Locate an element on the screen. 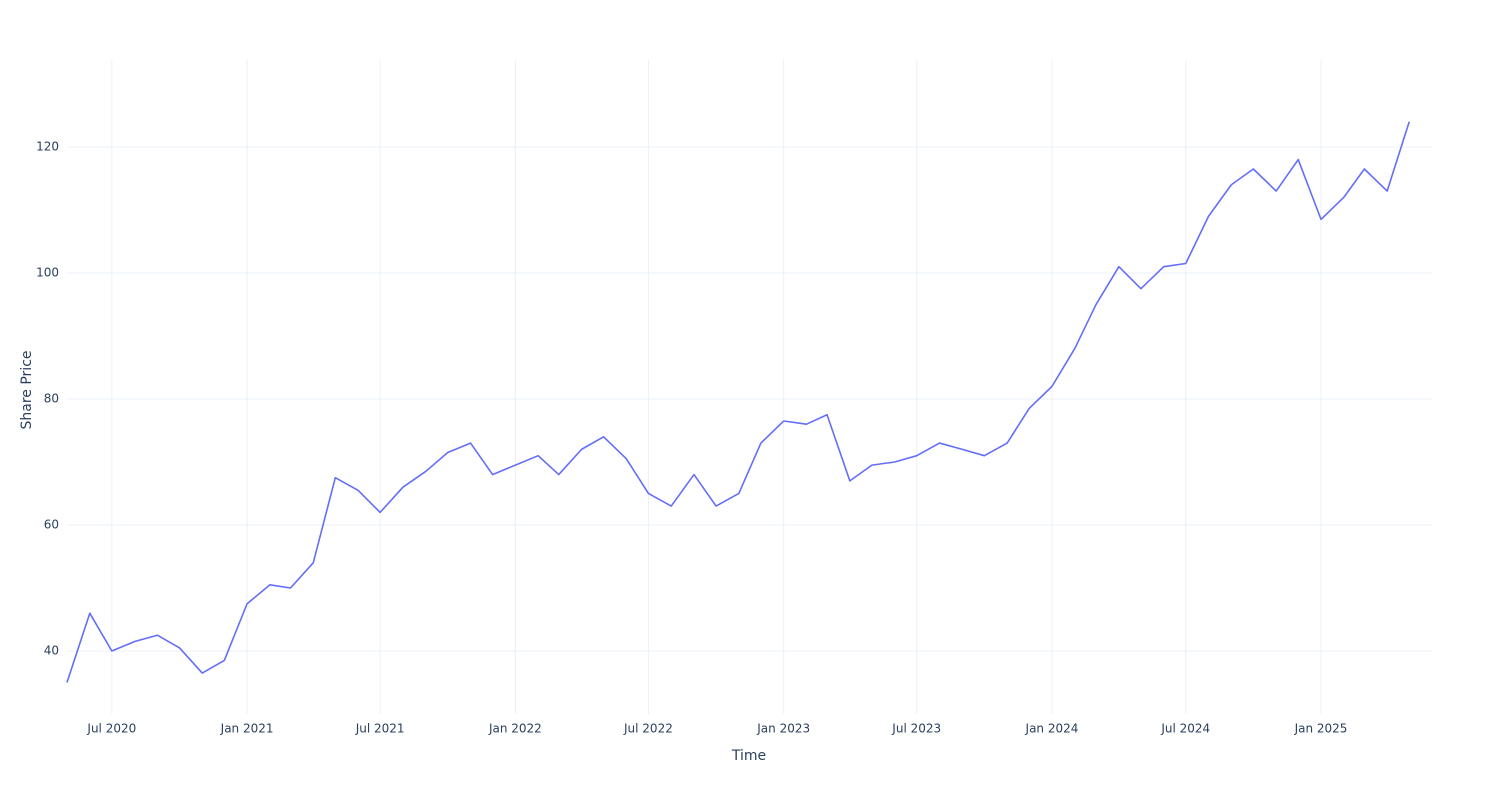 This screenshot has width=1500, height=804. x-tick-label: Jan 2021 is located at coordinates (247, 729).